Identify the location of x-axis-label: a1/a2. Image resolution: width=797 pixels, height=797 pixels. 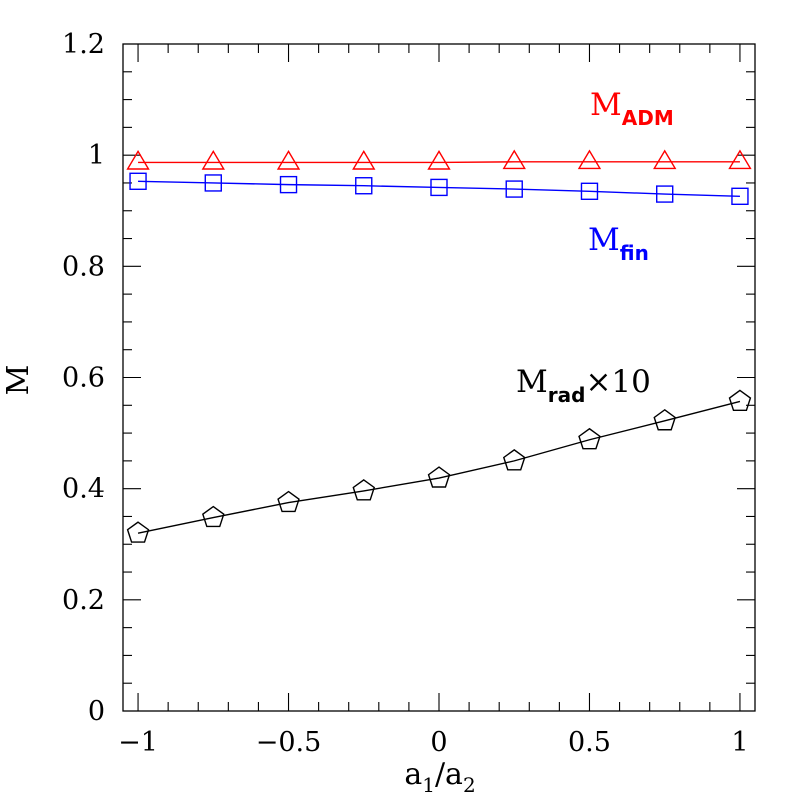
(439, 777).